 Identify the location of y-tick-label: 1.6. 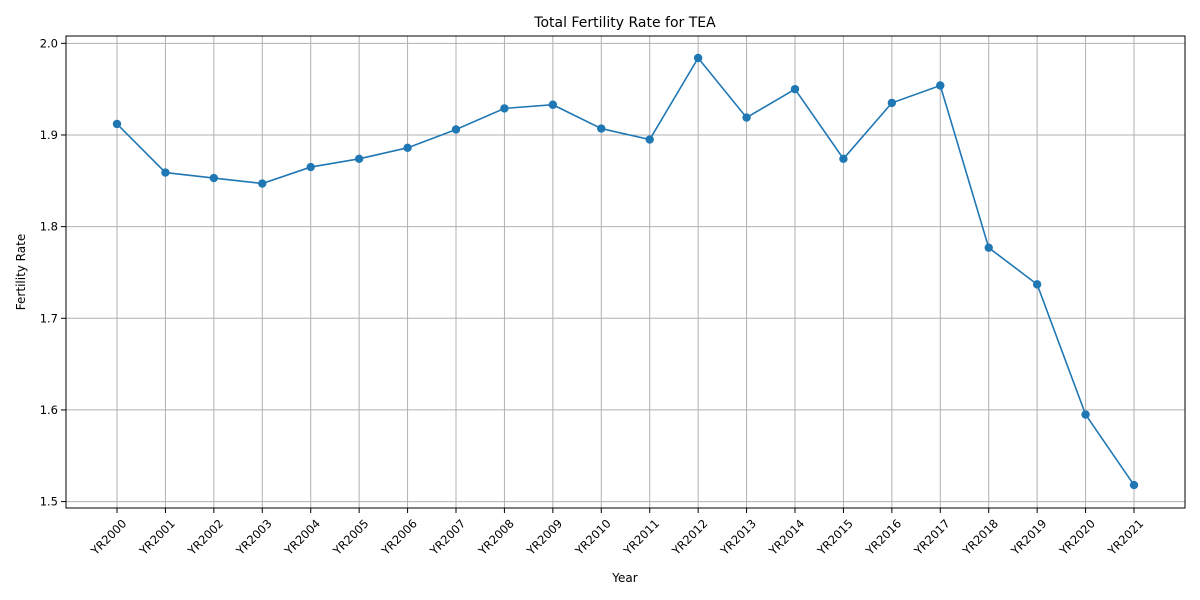
(49, 410).